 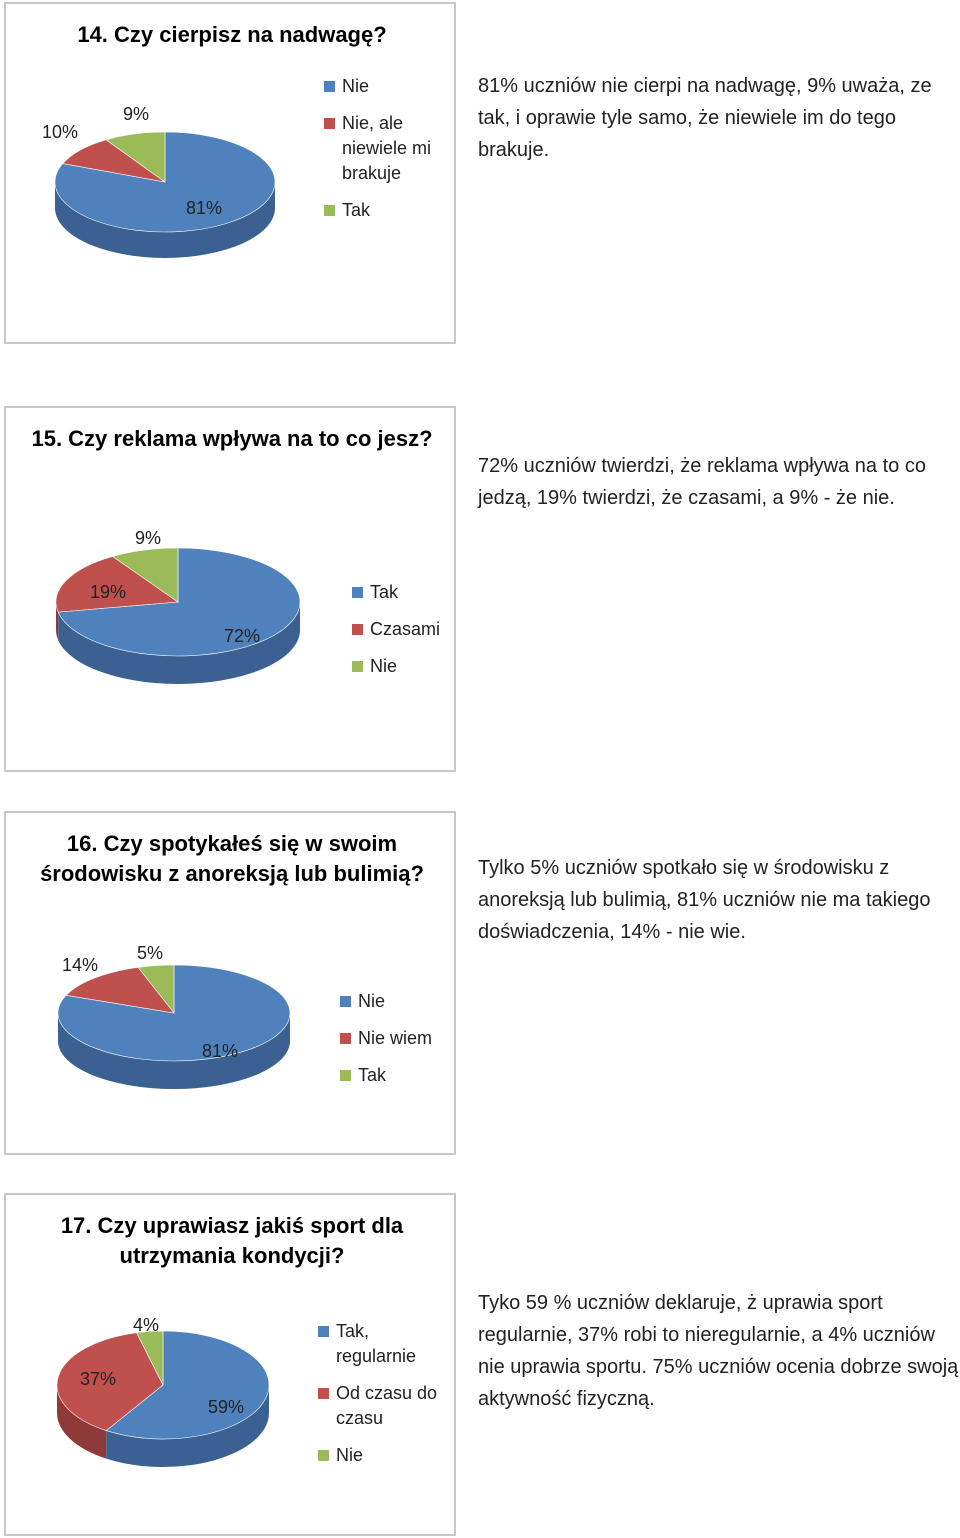 I want to click on legend-item: Czasami, so click(x=402, y=629).